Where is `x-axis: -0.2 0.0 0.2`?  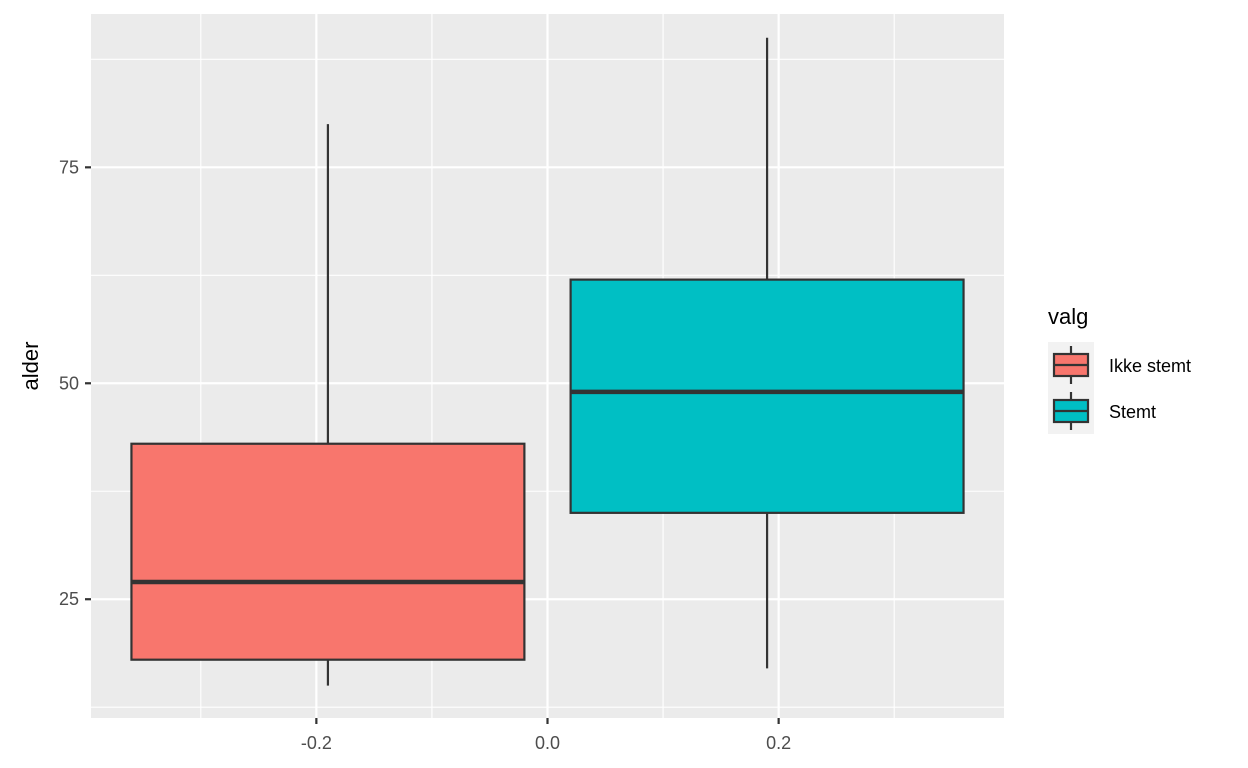
x-axis: -0.2 0.0 0.2 is located at coordinates (546, 735).